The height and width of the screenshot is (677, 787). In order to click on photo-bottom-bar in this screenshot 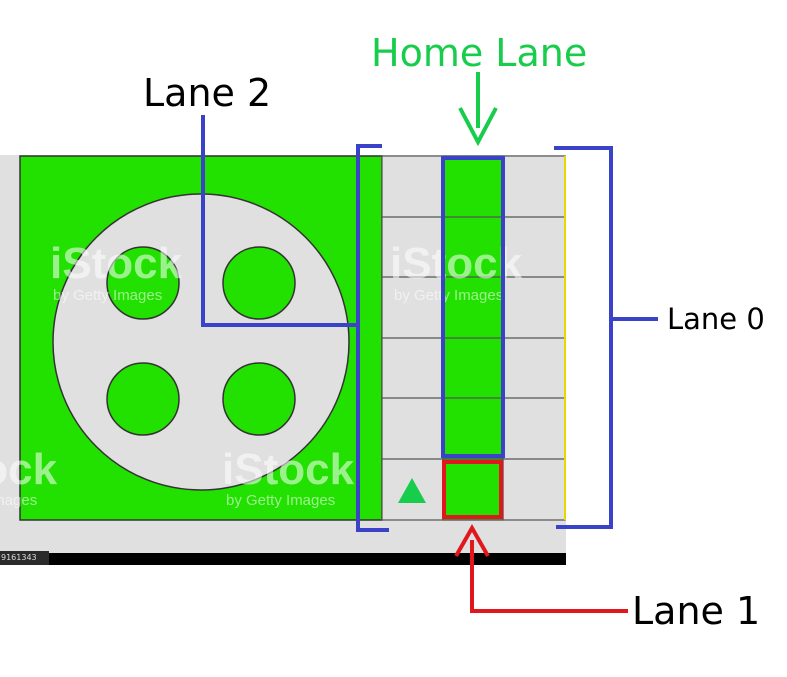, I will do `click(283, 559)`.